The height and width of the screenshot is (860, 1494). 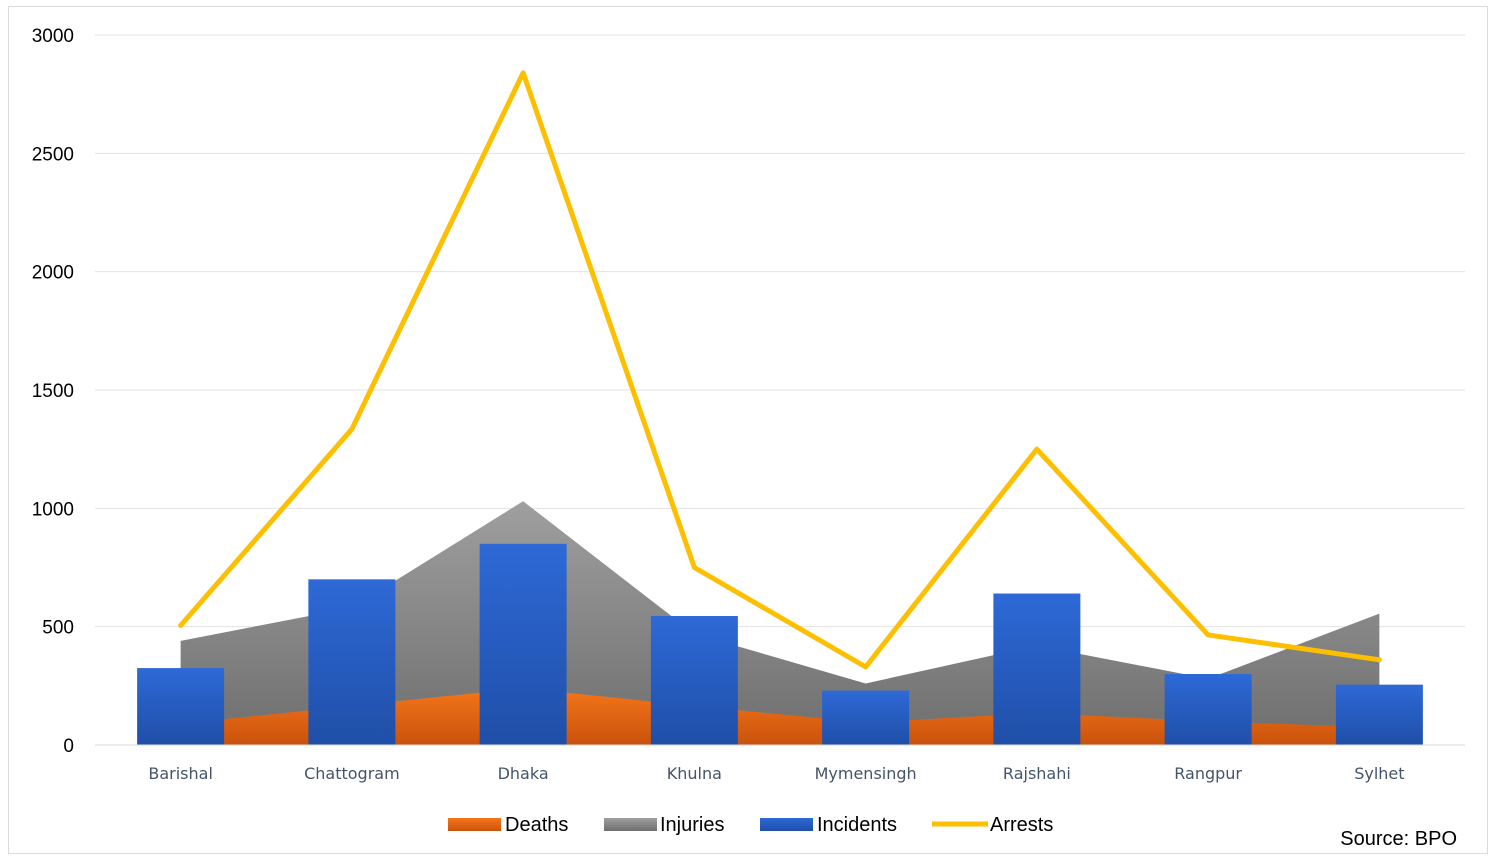 What do you see at coordinates (352, 773) in the screenshot?
I see `x-tick-label: Chattogram` at bounding box center [352, 773].